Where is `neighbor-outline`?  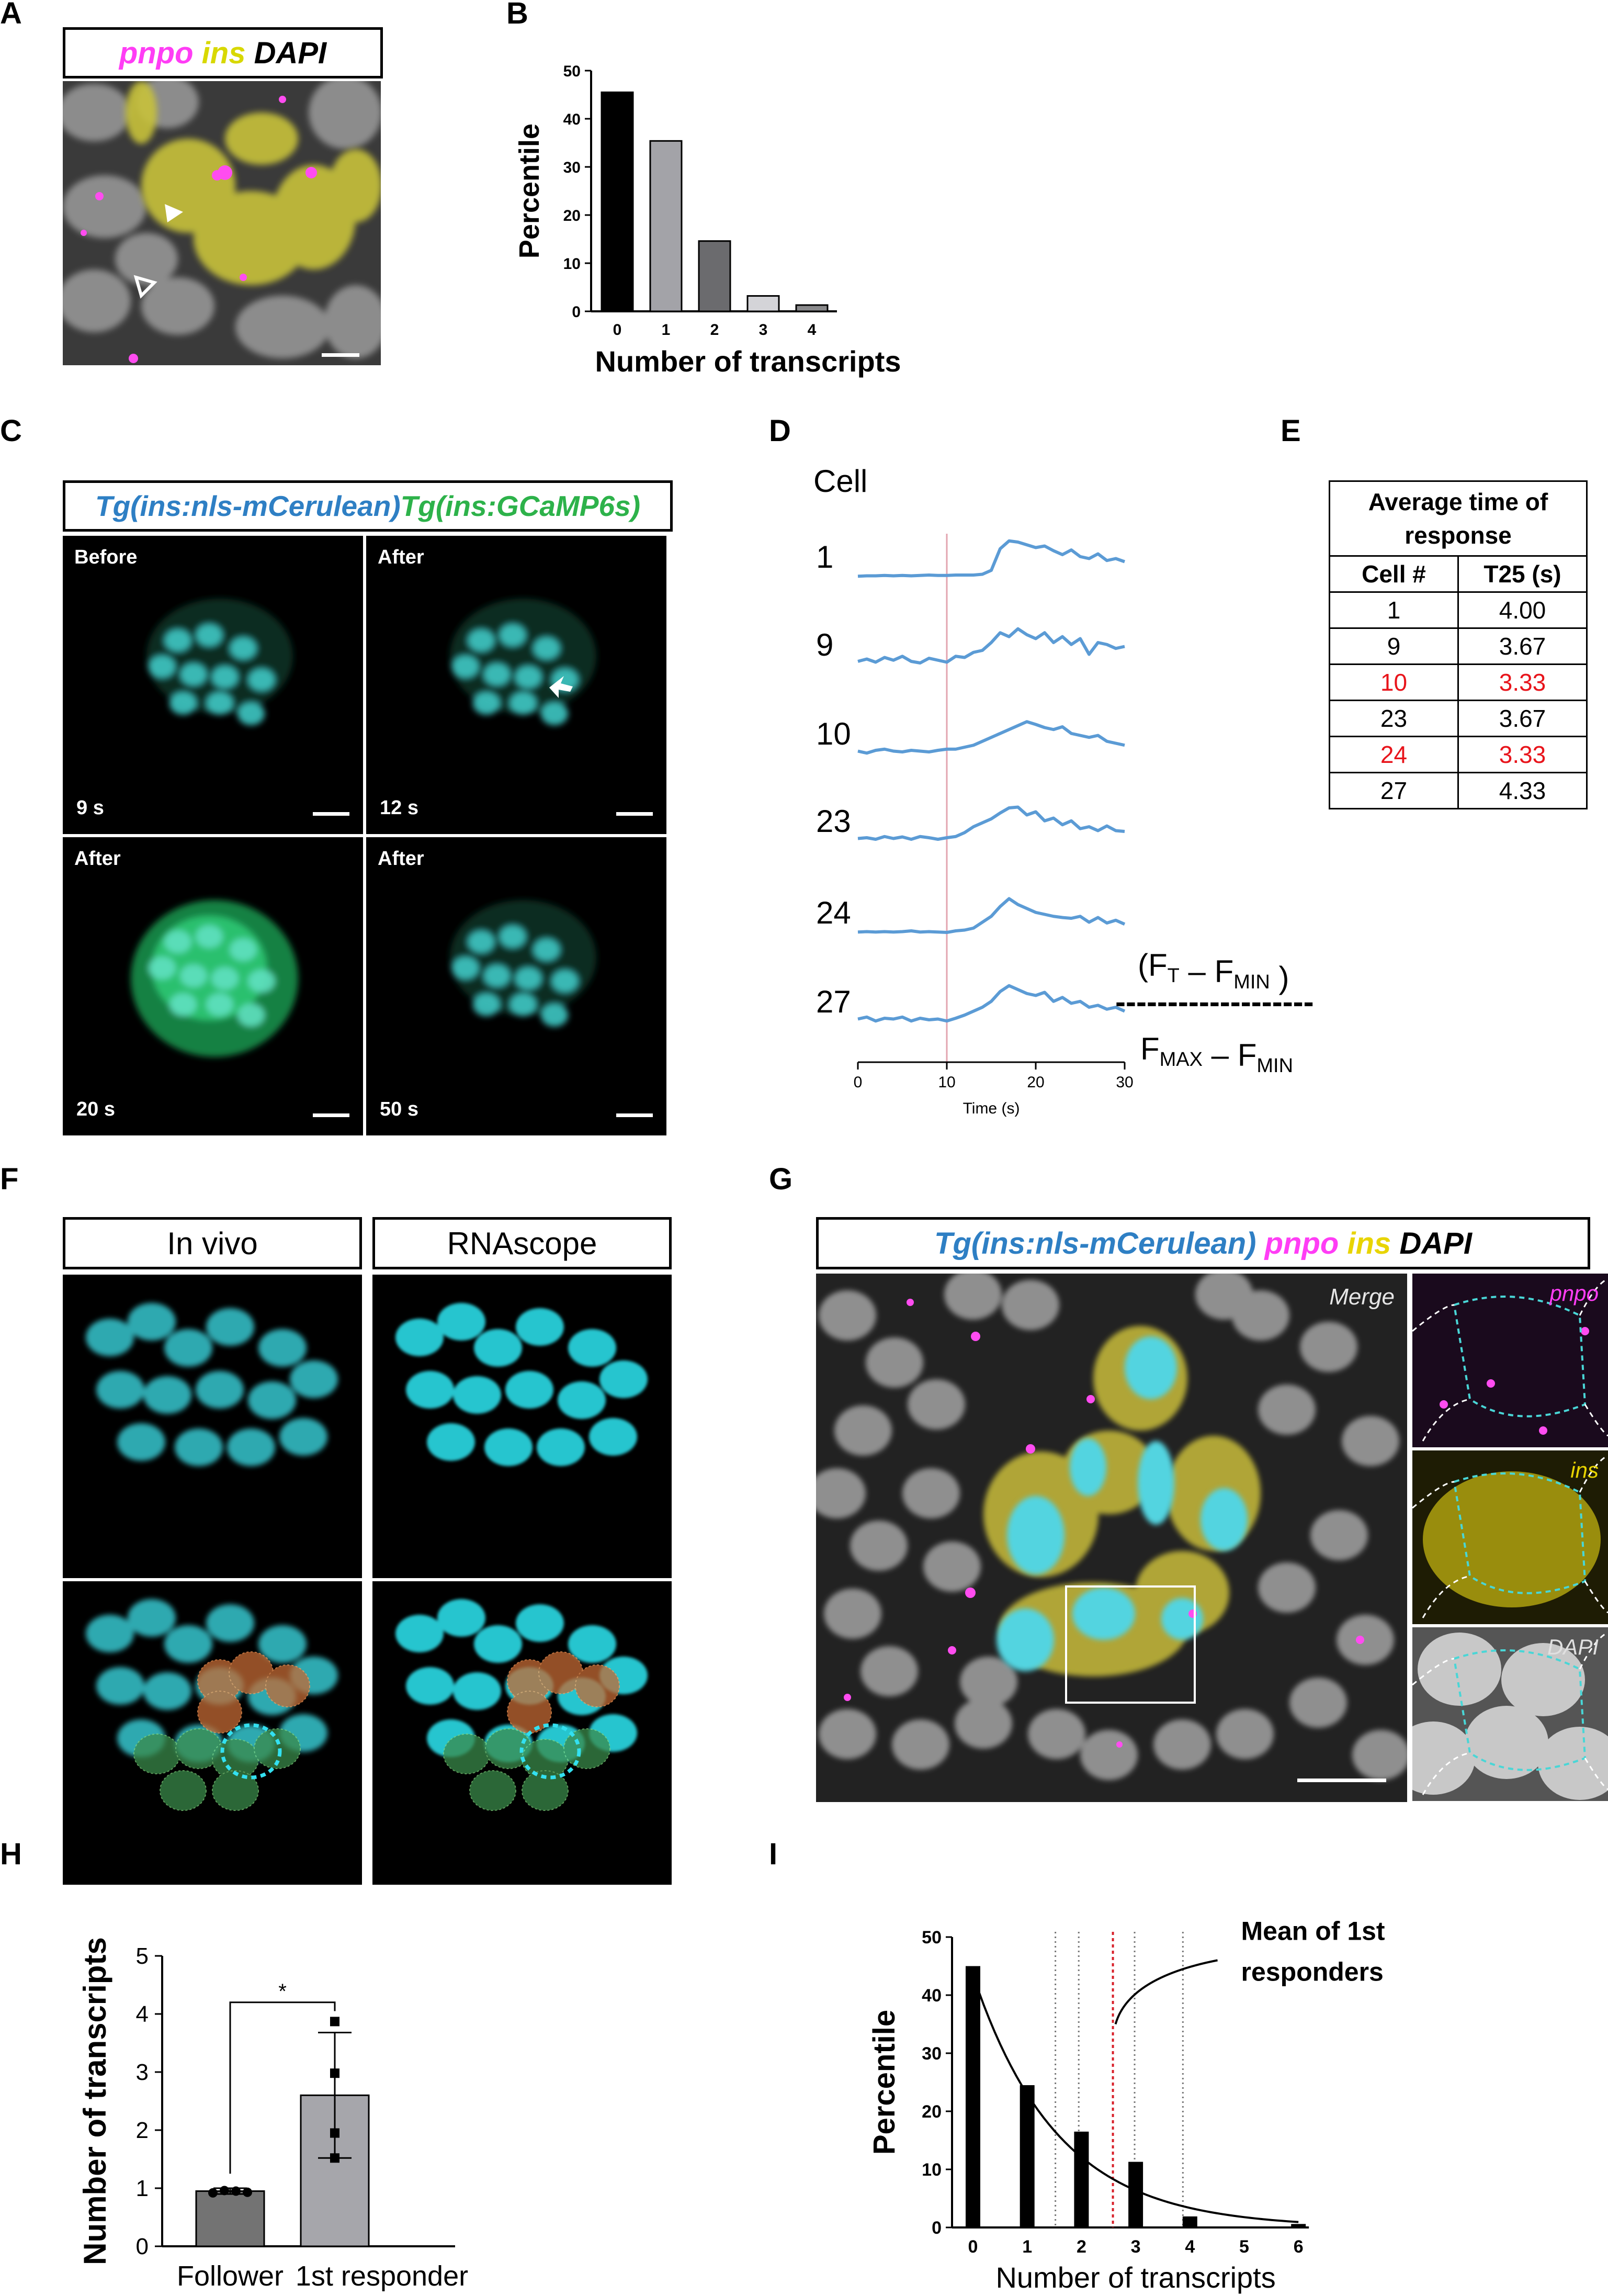 neighbor-outline is located at coordinates (1510, 1360).